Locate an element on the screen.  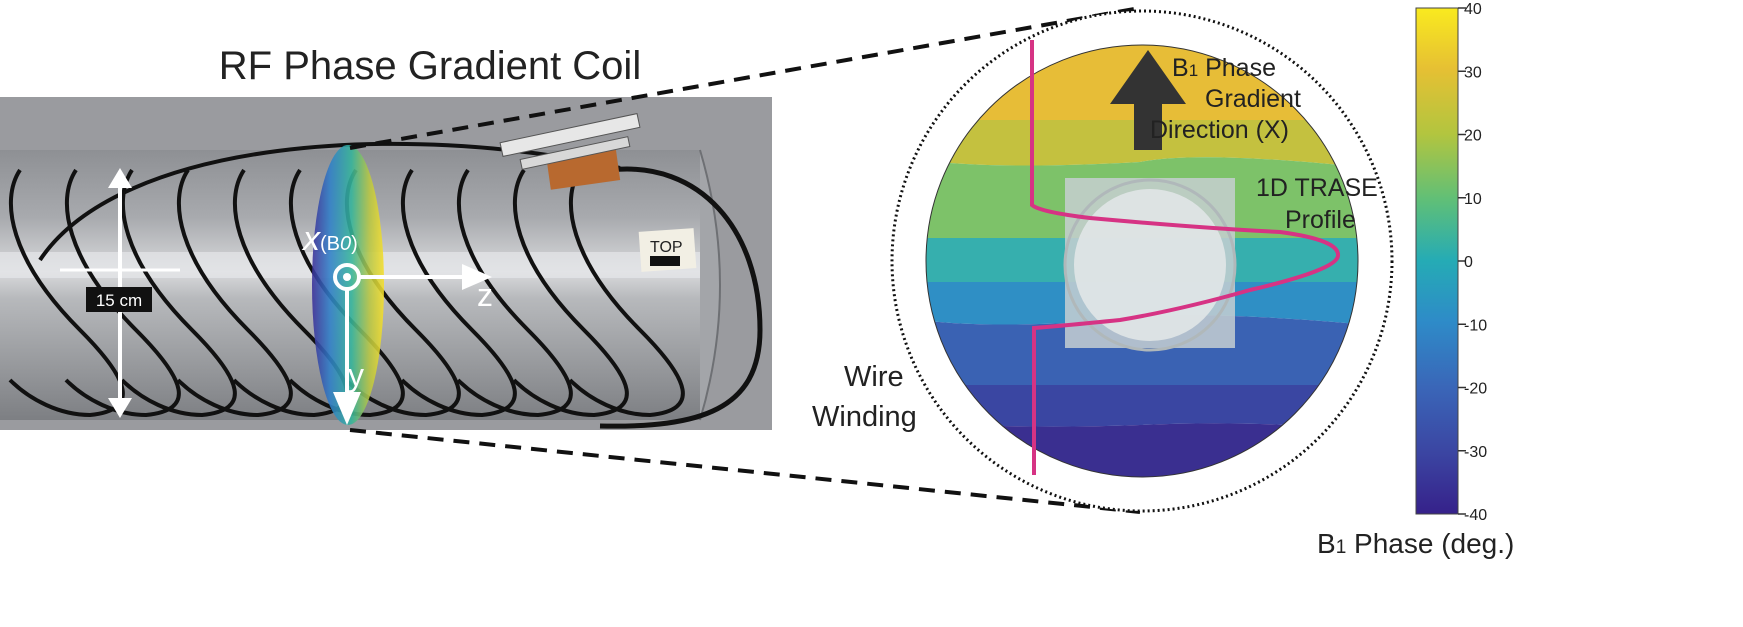
axis-x-label: x(B0) is located at coordinates (329, 239).